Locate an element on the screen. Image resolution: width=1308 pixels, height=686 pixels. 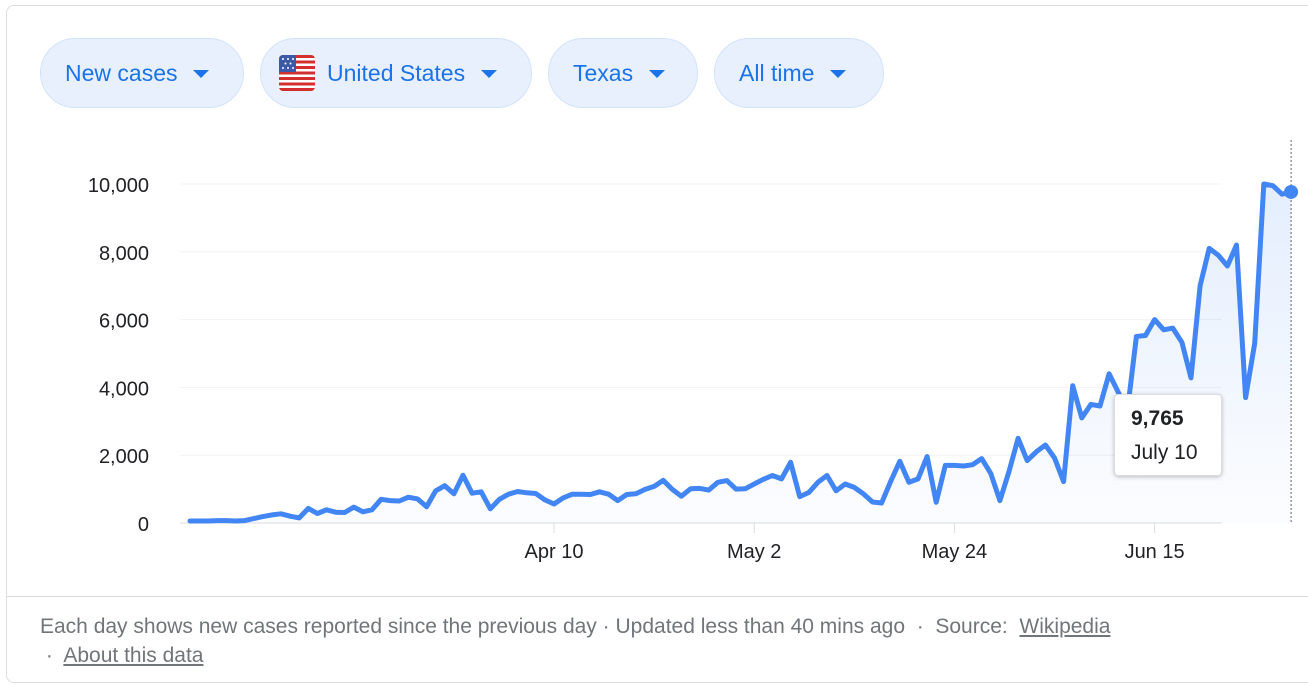
region-dropdown-label: Texas is located at coordinates (603, 72).